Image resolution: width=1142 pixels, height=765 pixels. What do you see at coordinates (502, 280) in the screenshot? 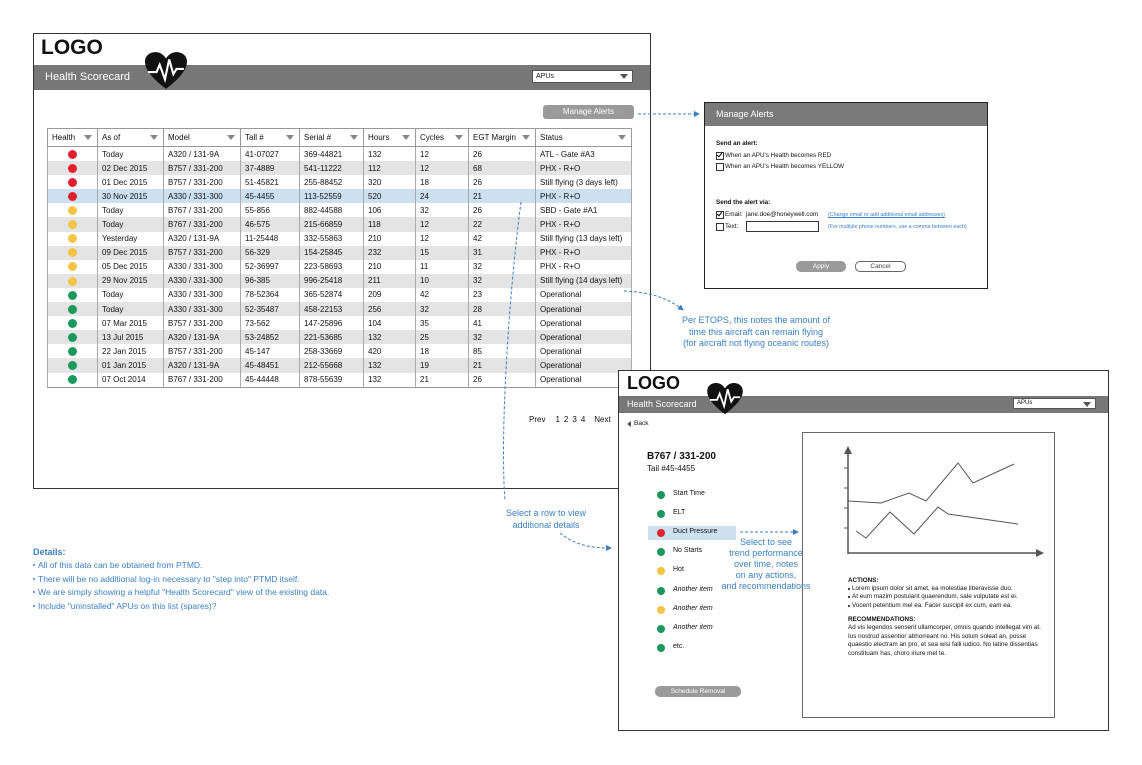
I see `table-cell: 32` at bounding box center [502, 280].